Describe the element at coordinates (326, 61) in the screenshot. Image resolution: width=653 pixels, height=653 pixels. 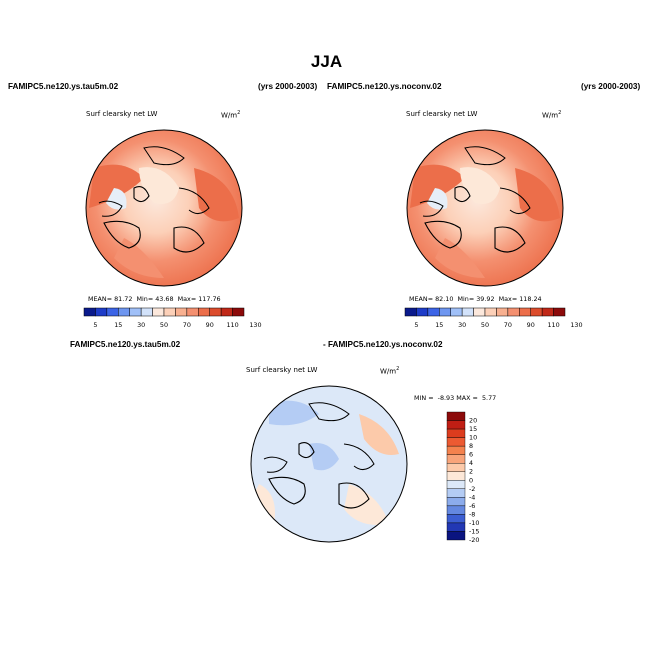
I see `page-title: JJA` at that location.